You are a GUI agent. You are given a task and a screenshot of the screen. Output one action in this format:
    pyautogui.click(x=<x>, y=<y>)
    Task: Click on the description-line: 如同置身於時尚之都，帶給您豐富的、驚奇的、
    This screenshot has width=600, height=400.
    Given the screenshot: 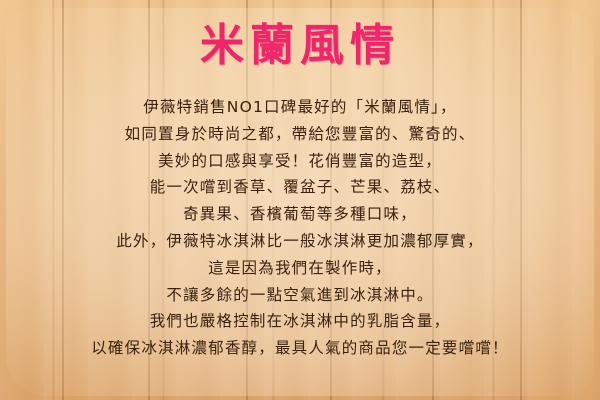 What is the action you would take?
    pyautogui.click(x=300, y=133)
    